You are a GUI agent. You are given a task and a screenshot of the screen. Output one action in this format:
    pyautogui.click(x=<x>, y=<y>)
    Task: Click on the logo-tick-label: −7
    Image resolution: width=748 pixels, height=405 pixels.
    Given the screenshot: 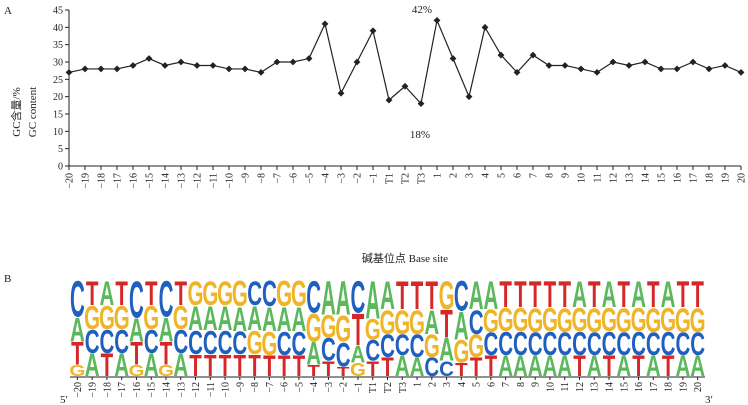 What is the action you would take?
    pyautogui.click(x=270, y=387)
    